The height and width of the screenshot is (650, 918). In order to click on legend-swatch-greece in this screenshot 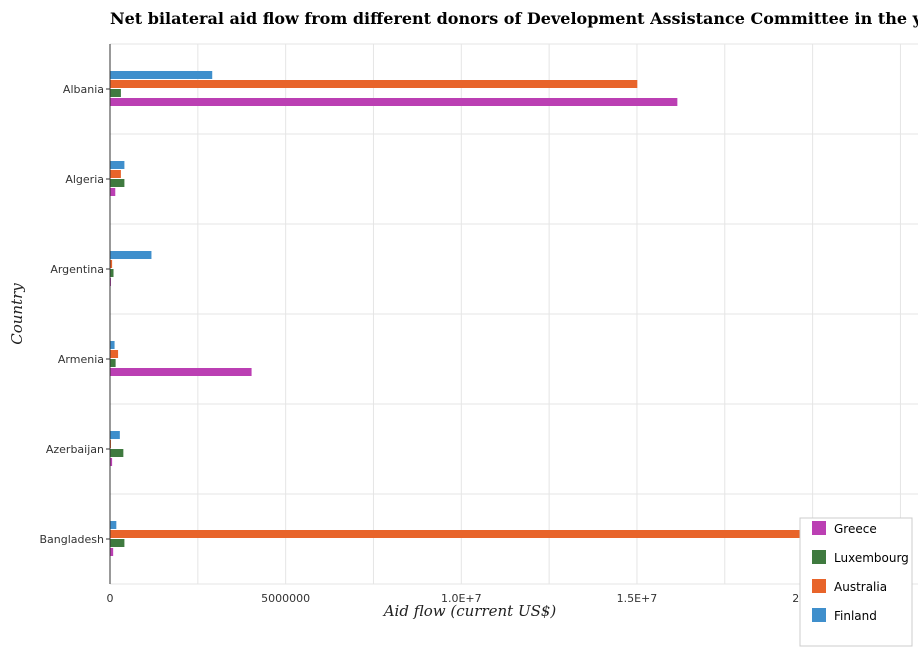, I will do `click(819, 528)`.